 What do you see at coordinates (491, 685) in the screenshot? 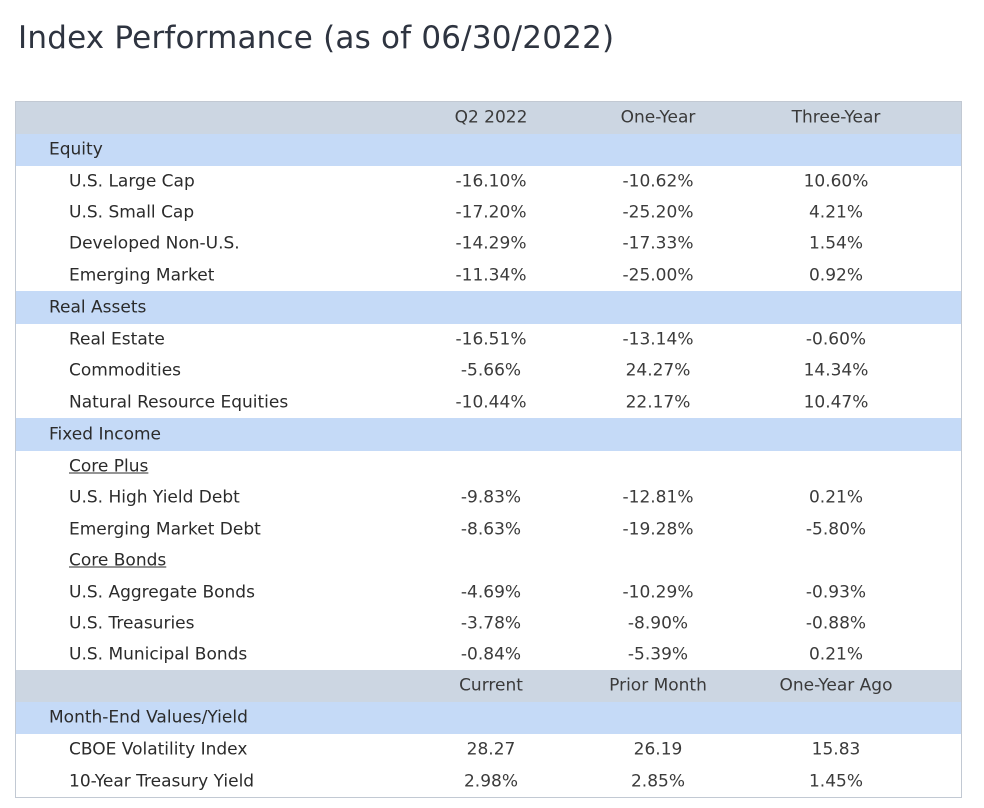
I see `col-header-current: Current` at bounding box center [491, 685].